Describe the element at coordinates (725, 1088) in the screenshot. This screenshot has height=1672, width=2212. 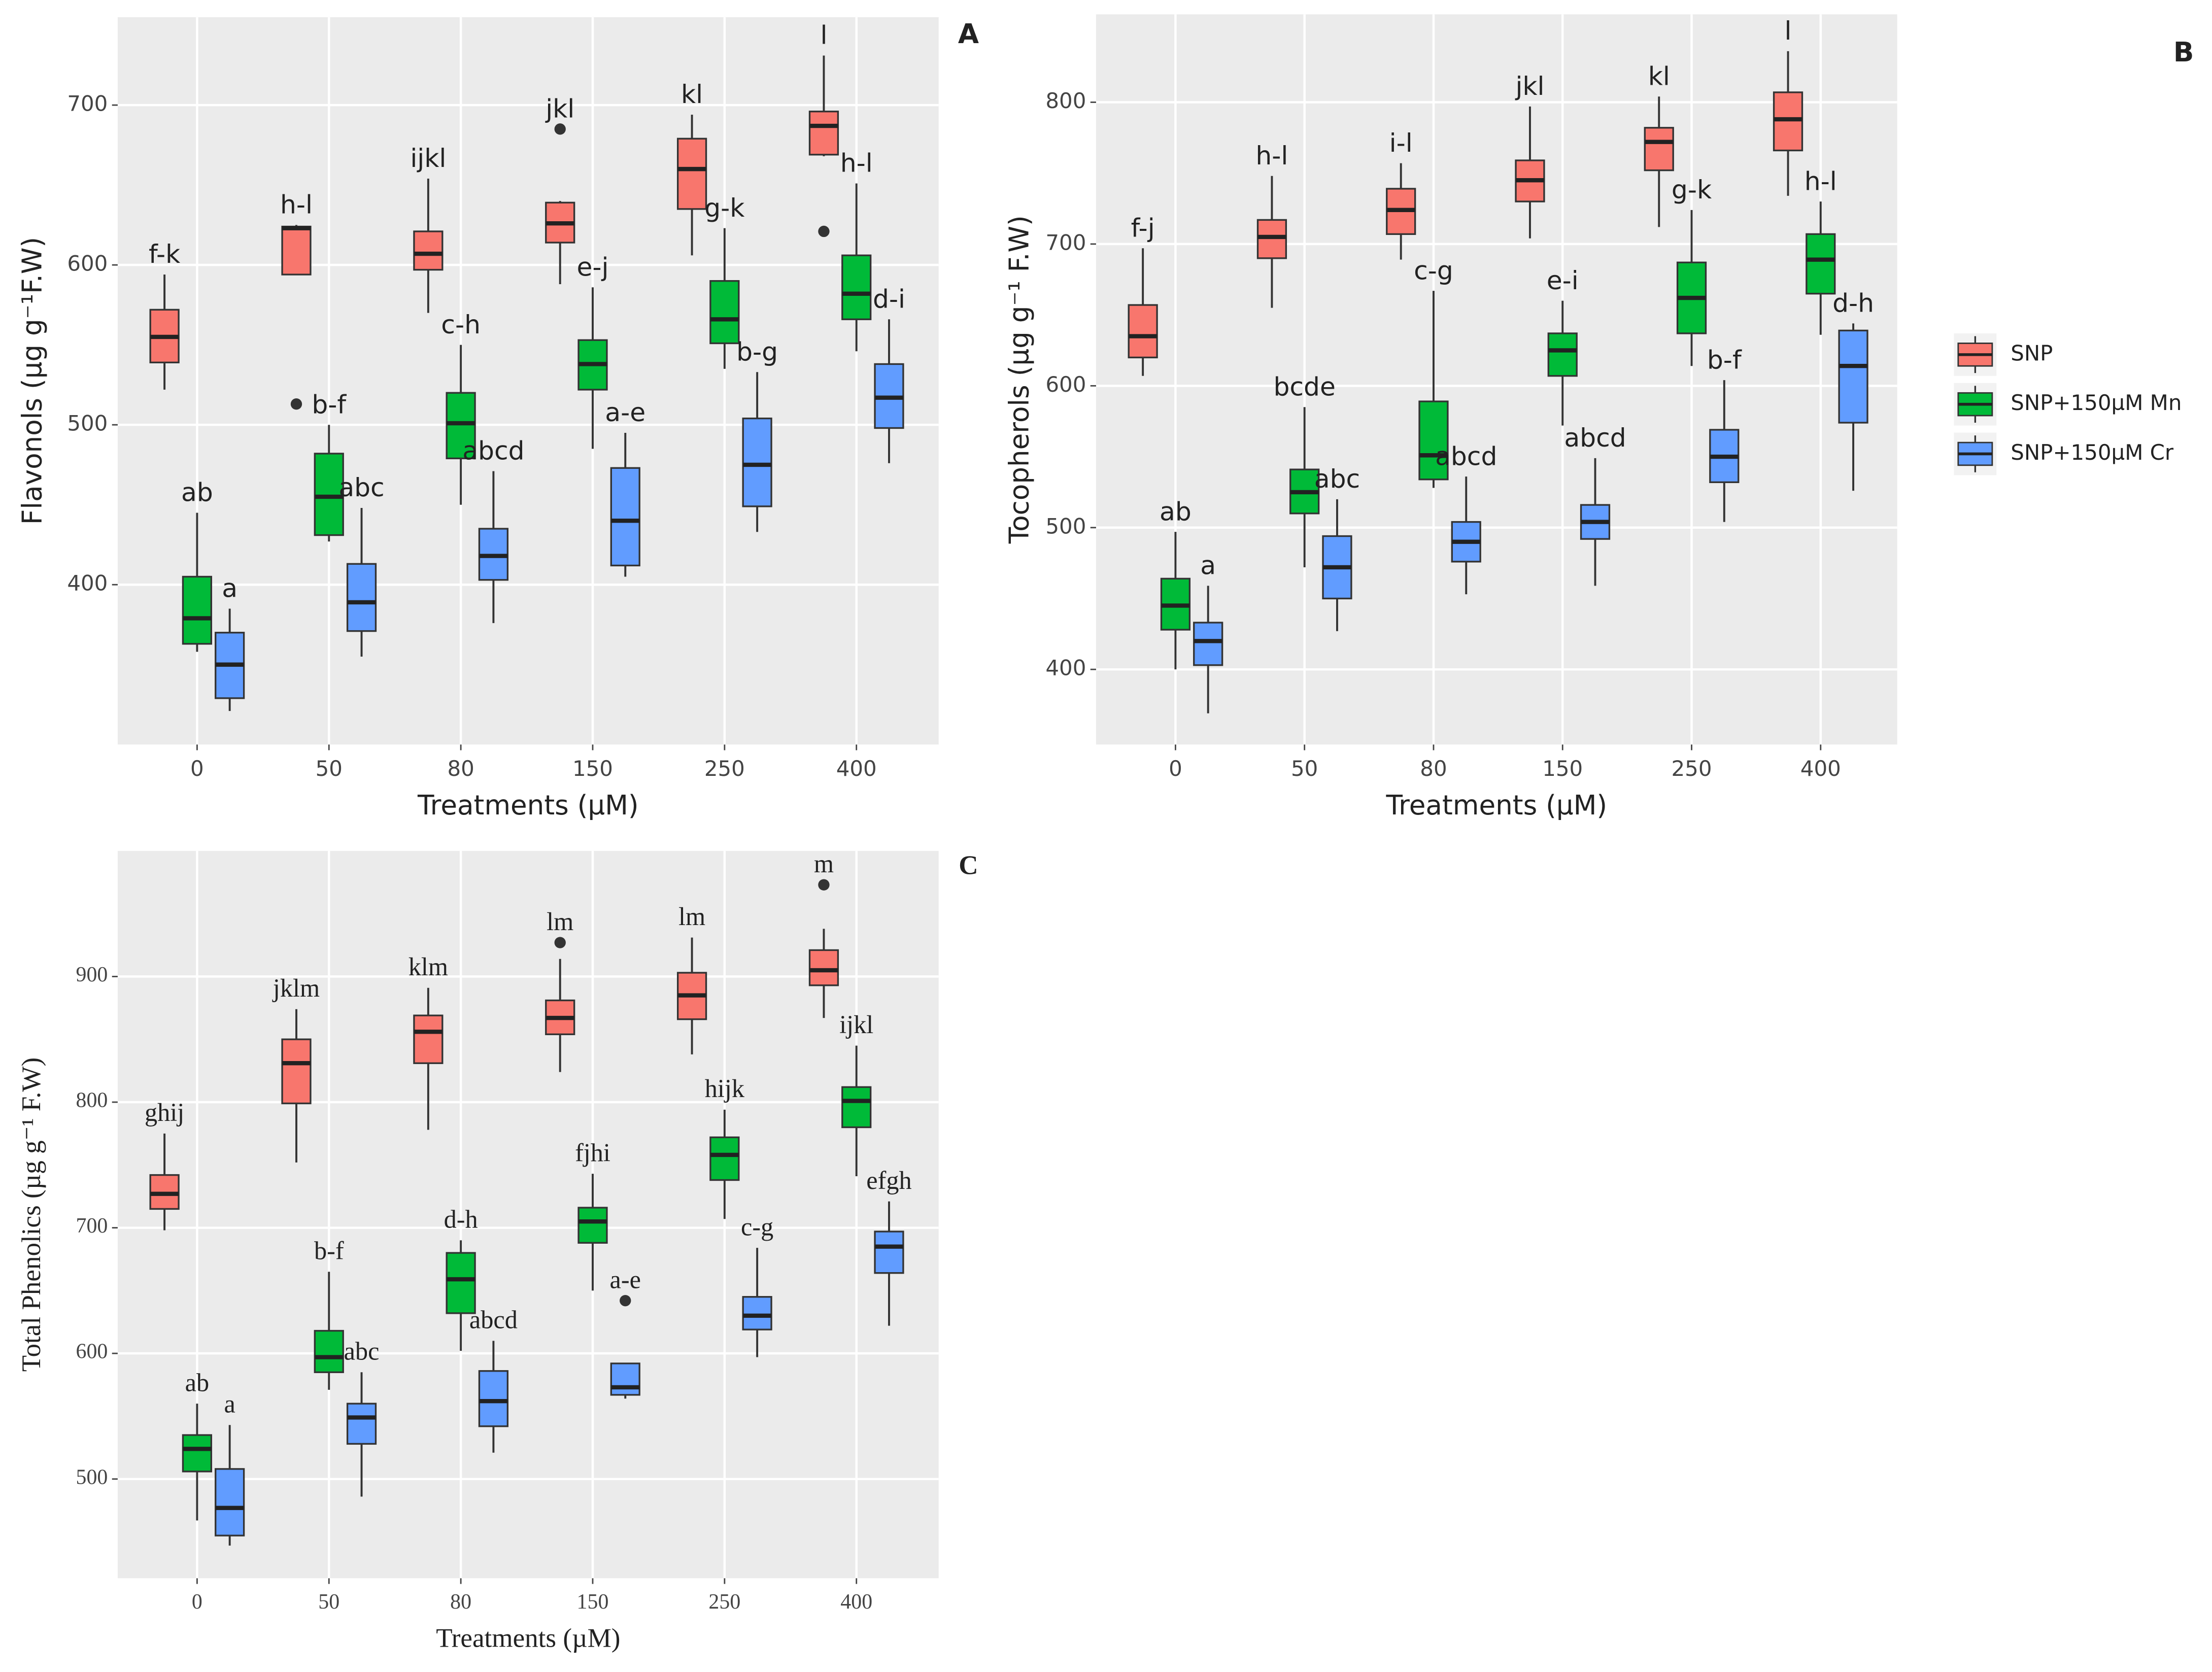
I see `group-letter: hijk` at that location.